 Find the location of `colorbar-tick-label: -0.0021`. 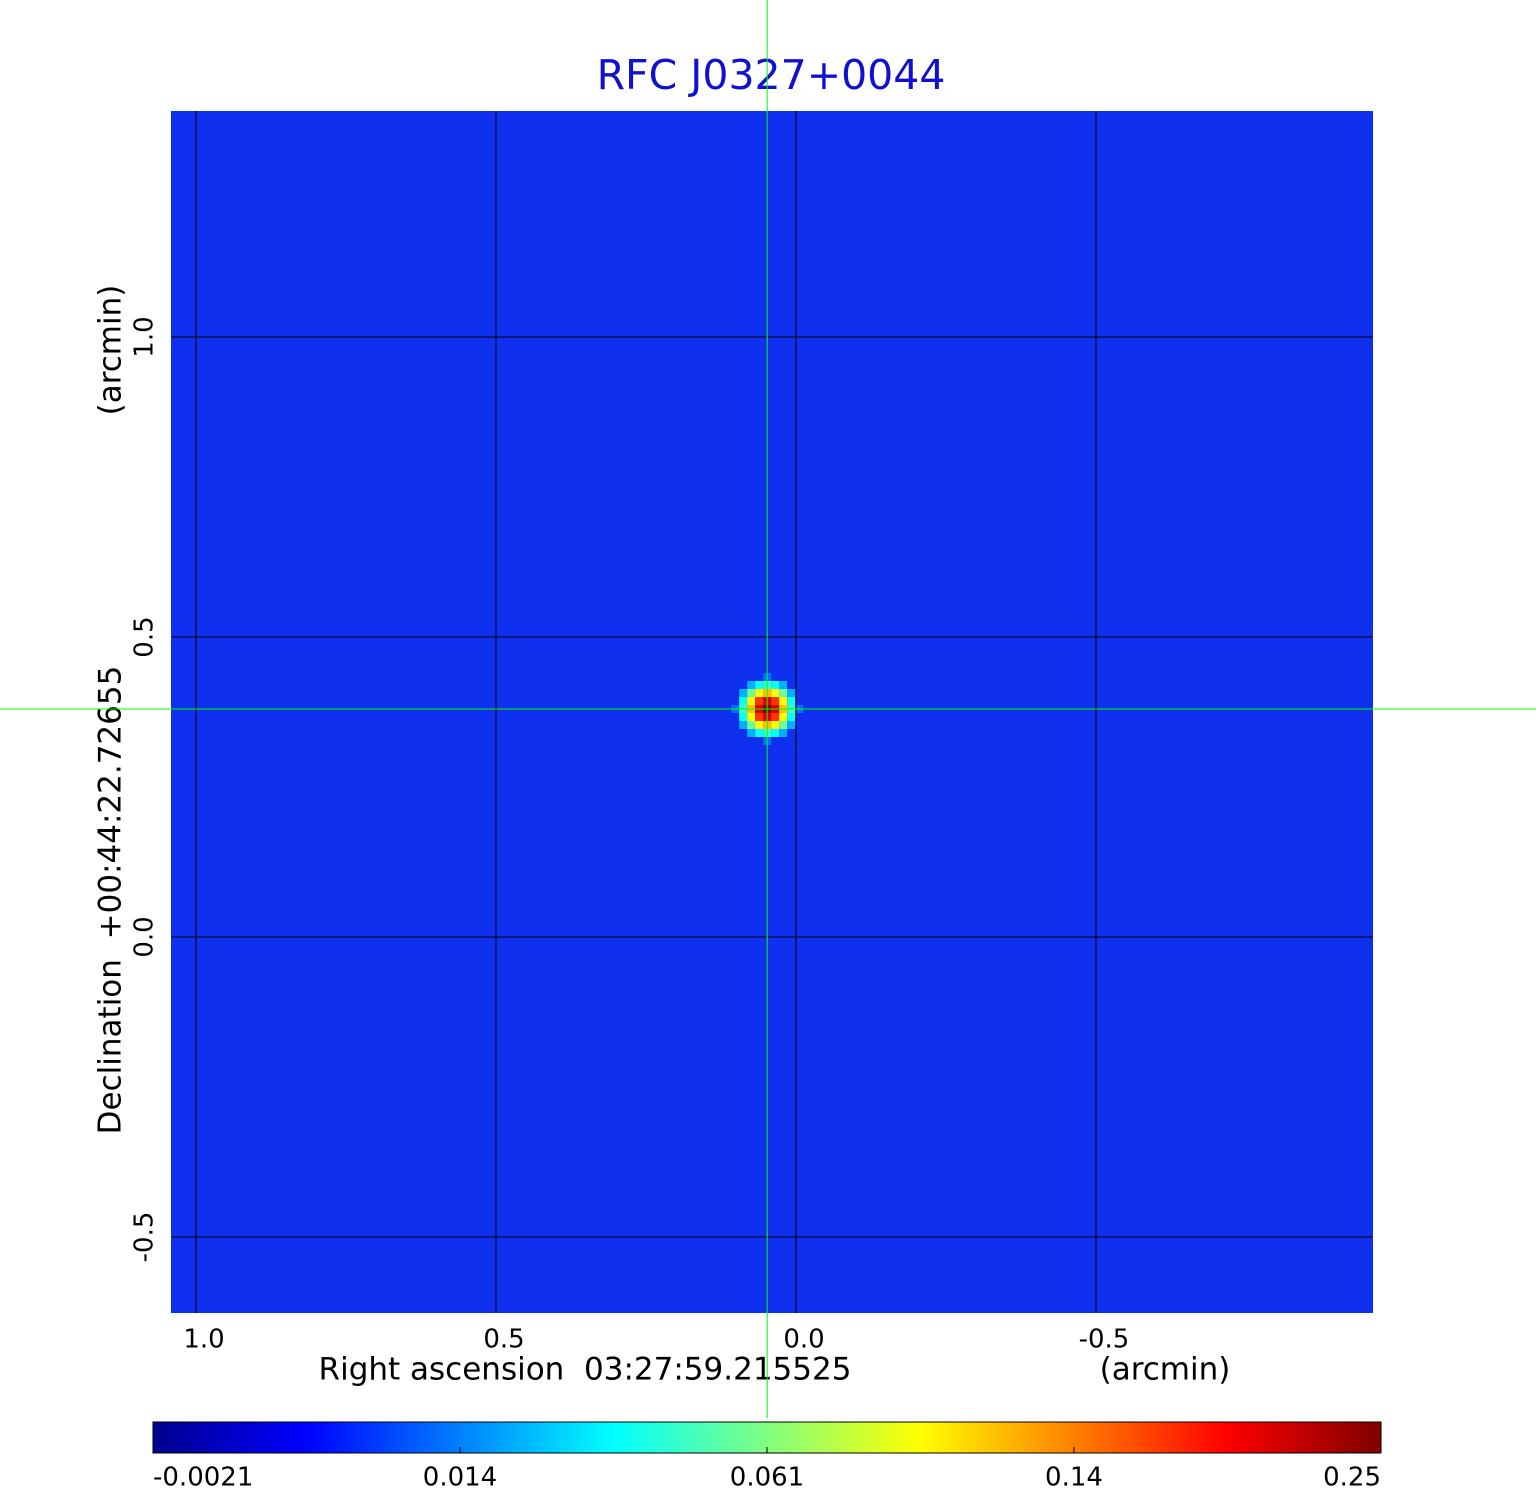

colorbar-tick-label: -0.0021 is located at coordinates (203, 1478).